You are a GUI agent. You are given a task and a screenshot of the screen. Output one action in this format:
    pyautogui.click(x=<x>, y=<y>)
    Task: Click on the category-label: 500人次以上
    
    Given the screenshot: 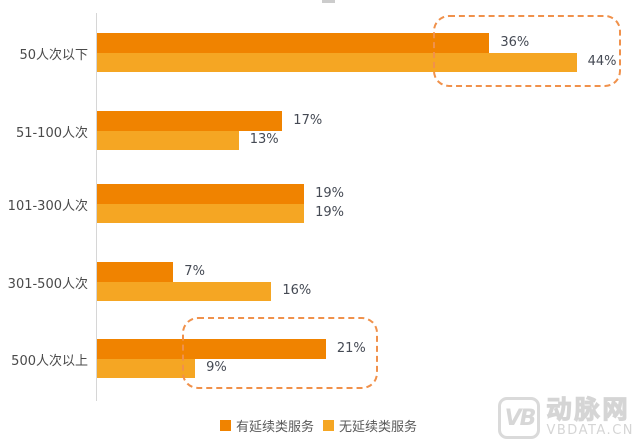 What is the action you would take?
    pyautogui.click(x=49, y=361)
    